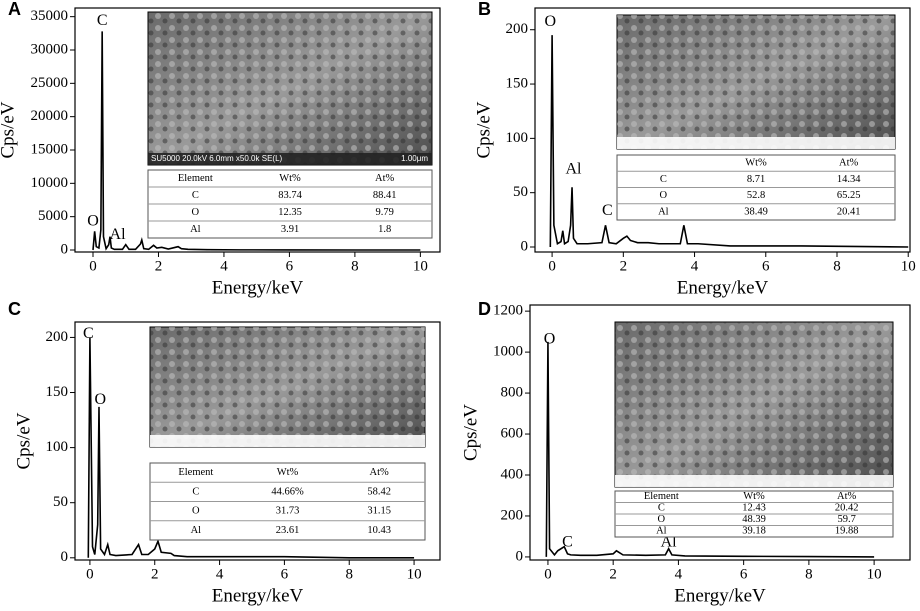 This screenshot has width=920, height=611. Describe the element at coordinates (384, 229) in the screenshot. I see `table-cell: 1.8` at that location.